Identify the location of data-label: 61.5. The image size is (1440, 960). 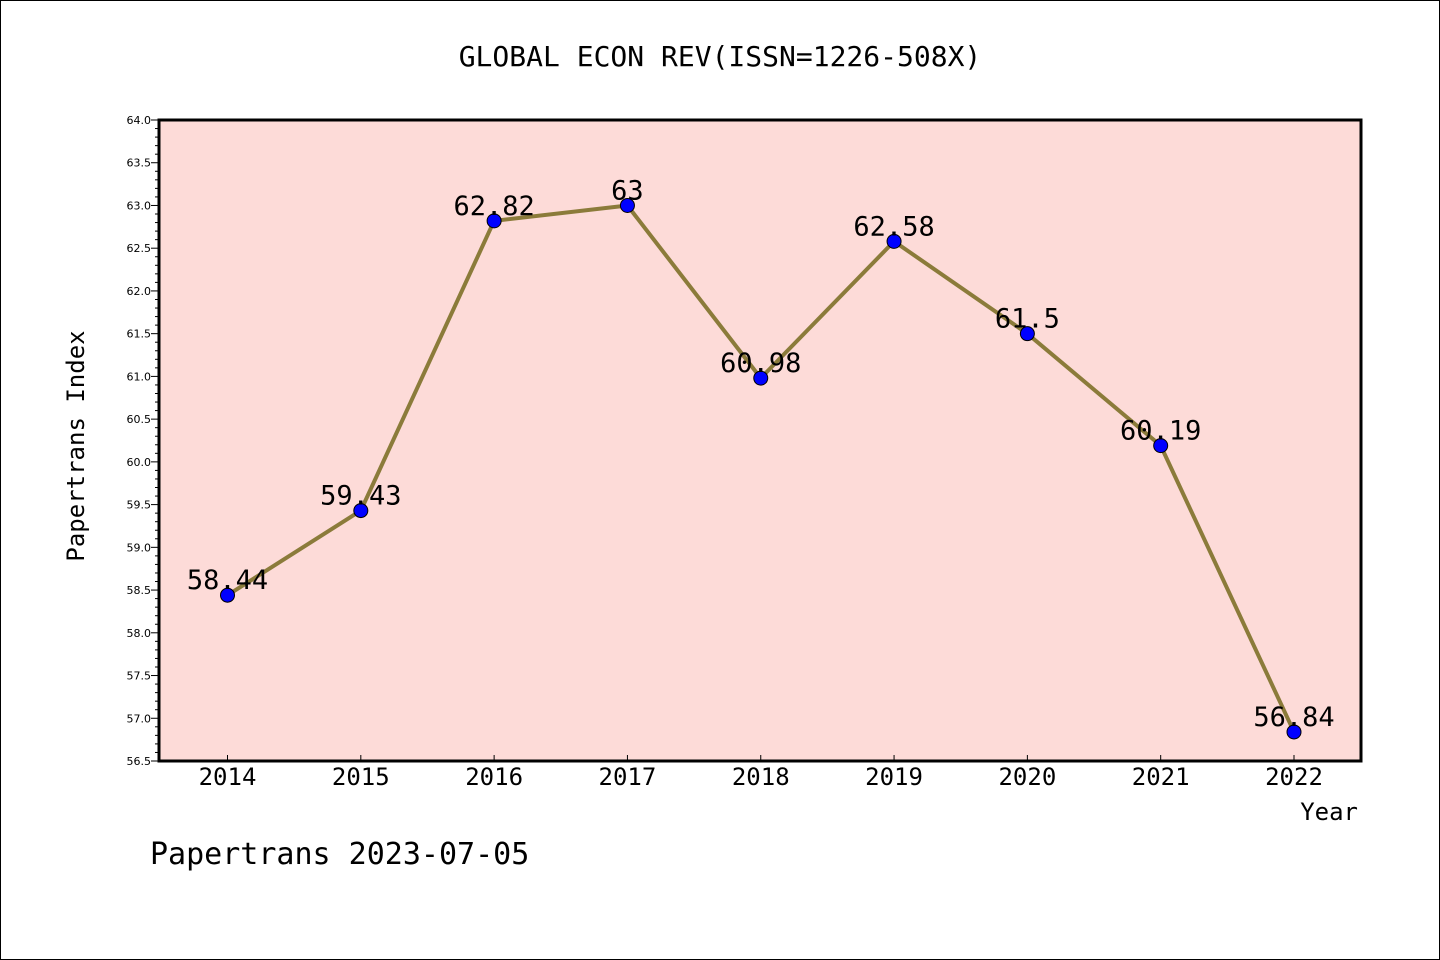
(1027, 319).